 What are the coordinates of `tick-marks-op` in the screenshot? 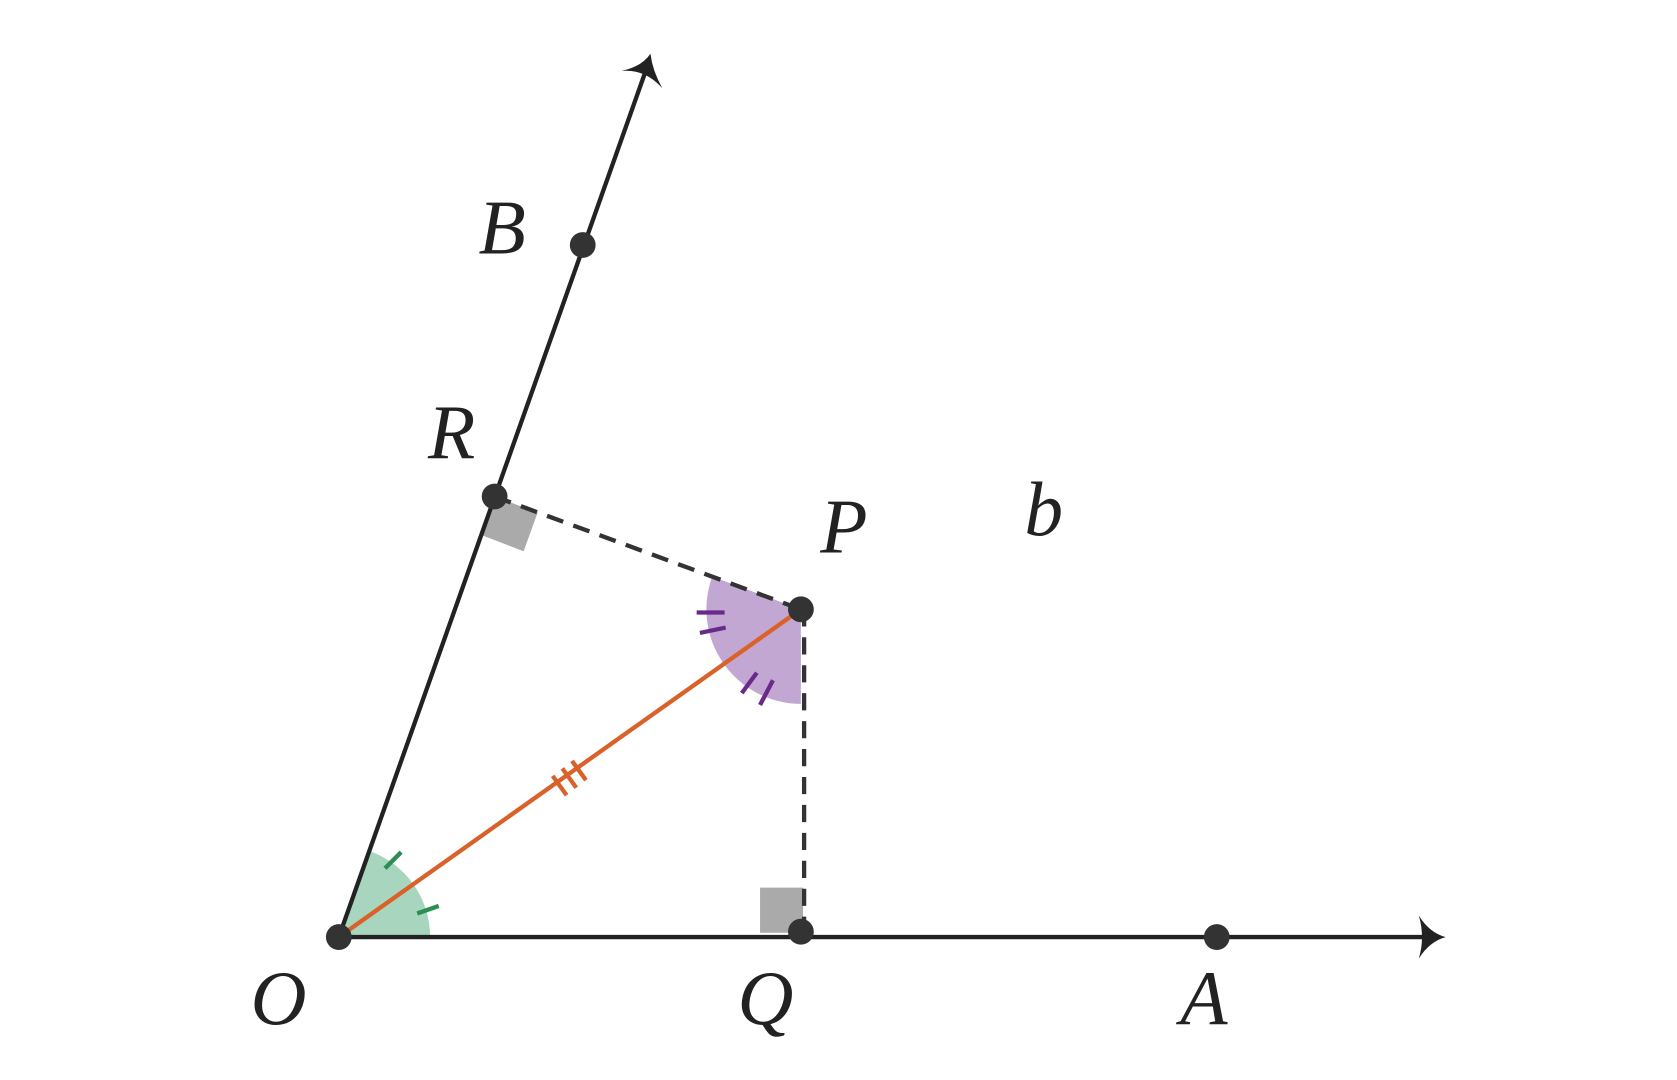 It's located at (569, 778).